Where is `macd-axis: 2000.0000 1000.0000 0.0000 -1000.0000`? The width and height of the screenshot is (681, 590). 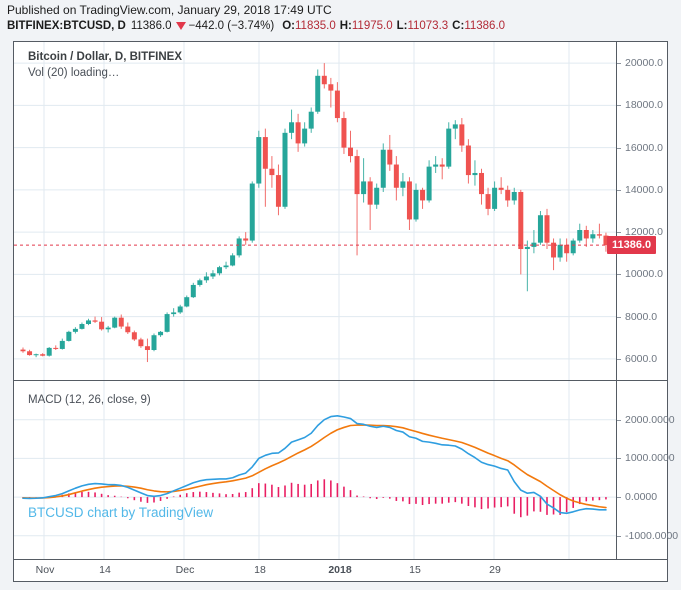
macd-axis: 2000.0000 1000.0000 0.0000 -1000.0000 is located at coordinates (647, 470).